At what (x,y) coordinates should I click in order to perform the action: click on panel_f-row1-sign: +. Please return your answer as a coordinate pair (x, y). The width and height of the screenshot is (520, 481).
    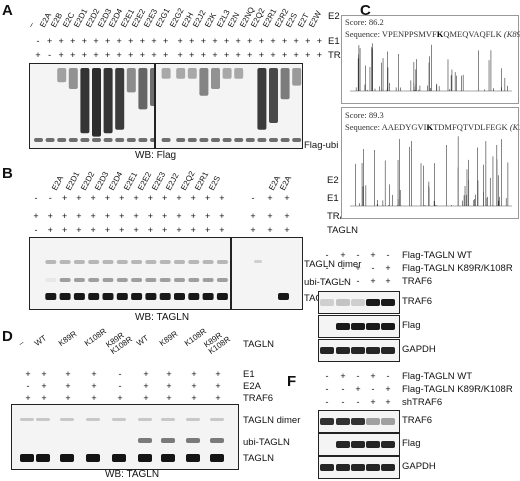
    Looking at the image, I should click on (358, 389).